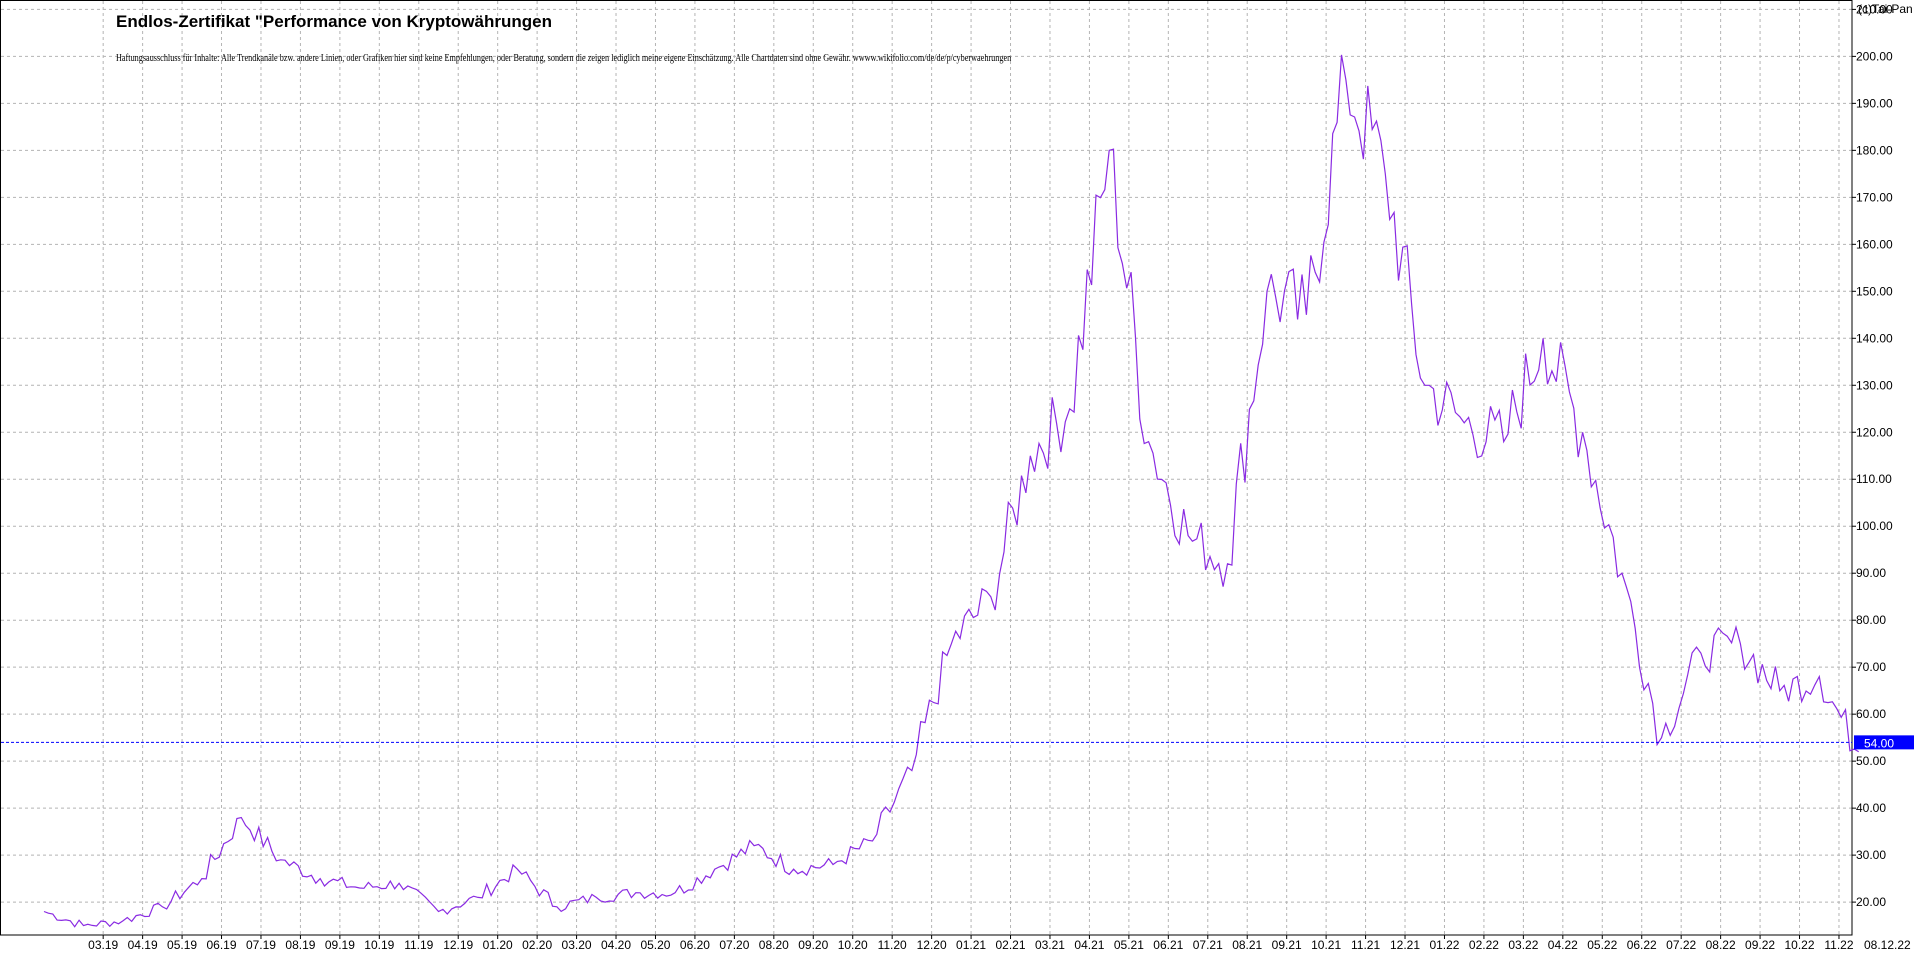 This screenshot has height=957, width=1916. I want to click on x-tick-label: 03.19, so click(103, 945).